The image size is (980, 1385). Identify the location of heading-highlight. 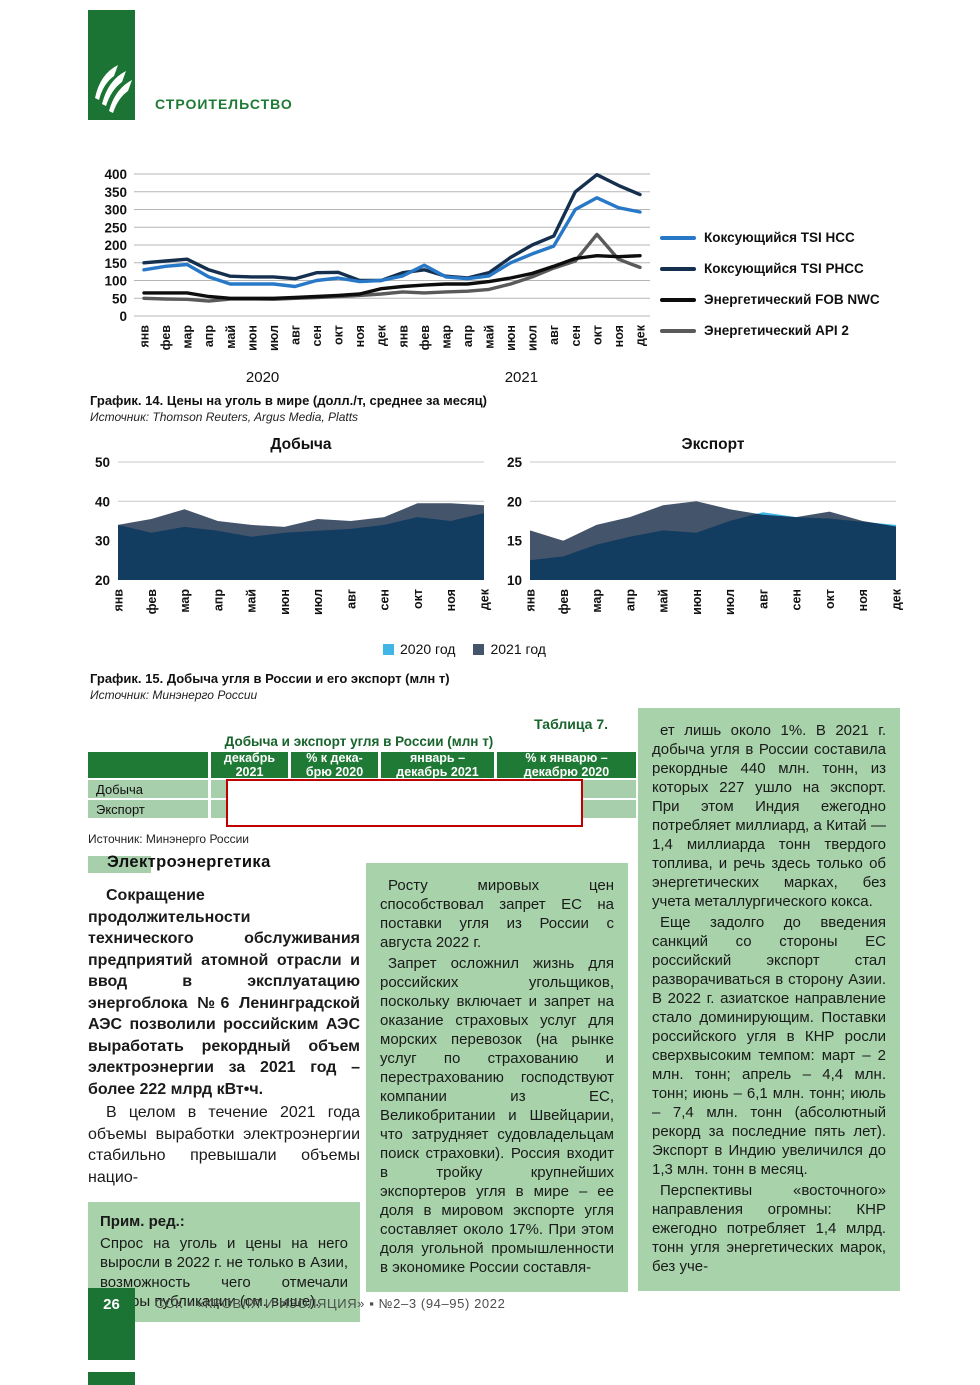
(119, 864).